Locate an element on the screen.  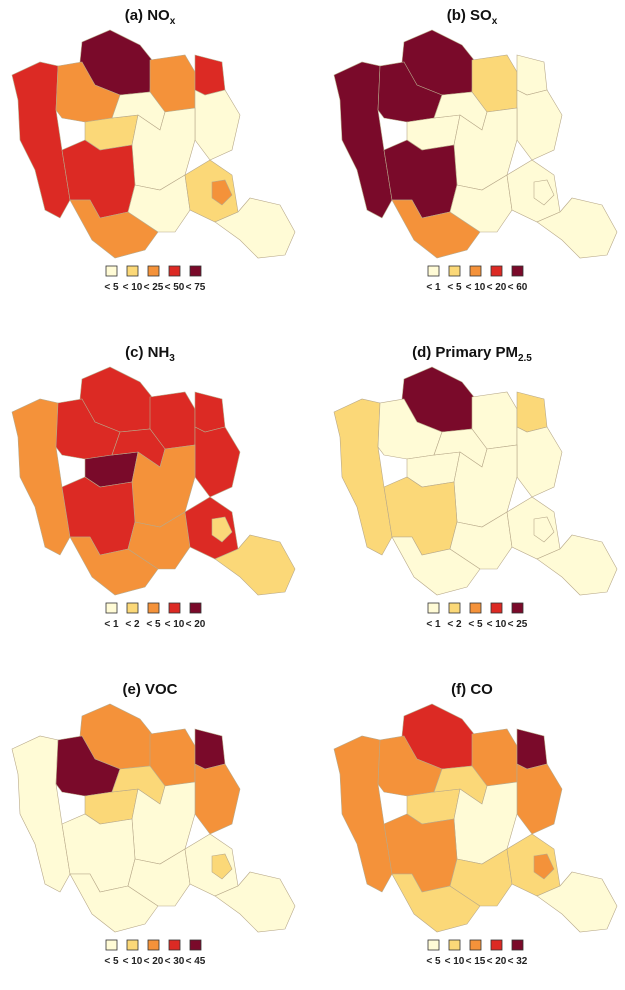
title-text: (a) NO is located at coordinates (147, 15).